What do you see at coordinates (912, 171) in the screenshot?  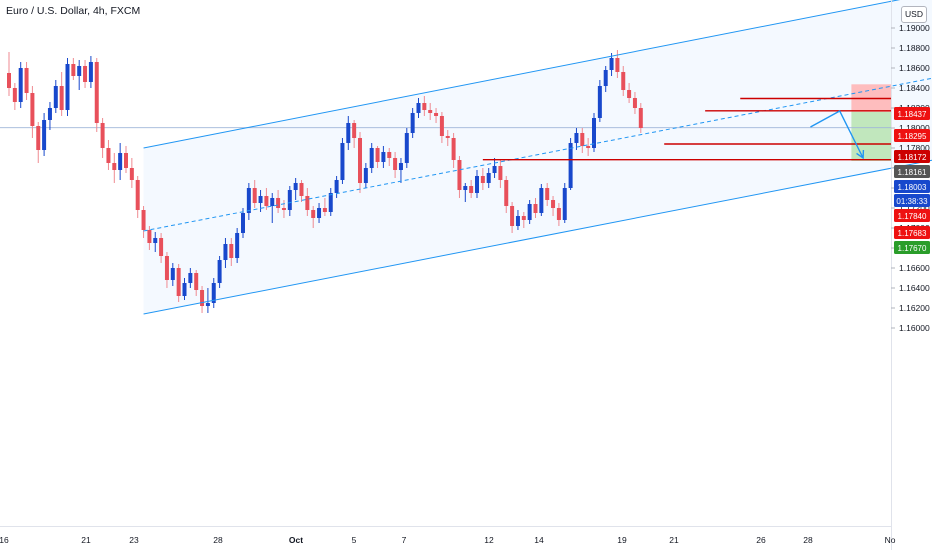 I see `price-axis-label: 1.18161` at bounding box center [912, 171].